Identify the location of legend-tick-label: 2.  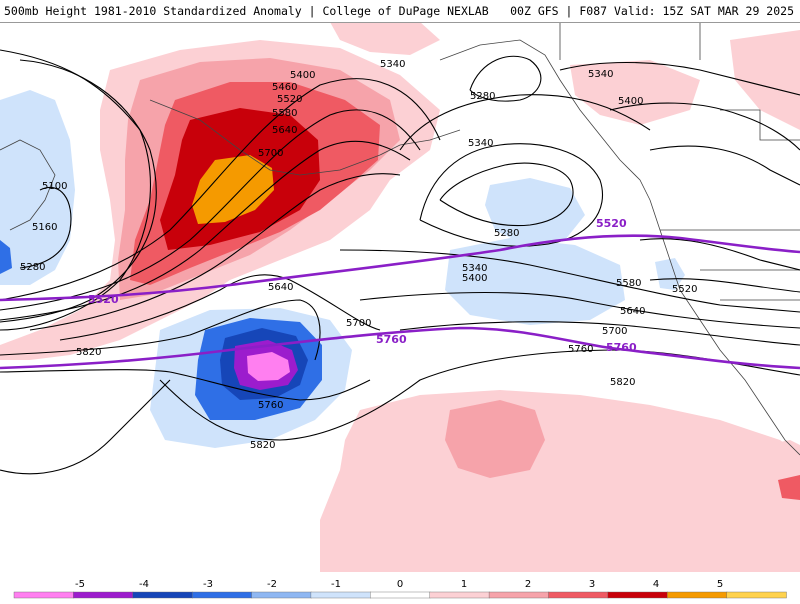
(528, 584).